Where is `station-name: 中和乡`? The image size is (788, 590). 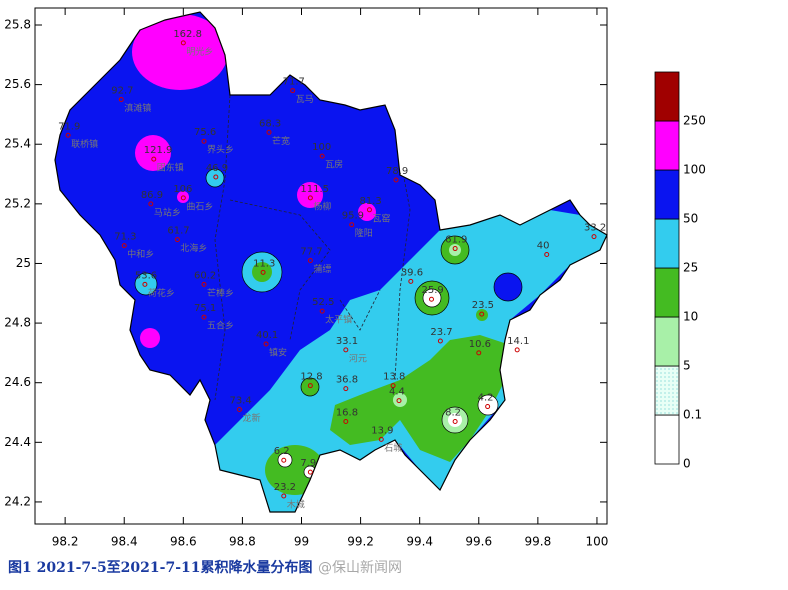 station-name: 中和乡 is located at coordinates (140, 254).